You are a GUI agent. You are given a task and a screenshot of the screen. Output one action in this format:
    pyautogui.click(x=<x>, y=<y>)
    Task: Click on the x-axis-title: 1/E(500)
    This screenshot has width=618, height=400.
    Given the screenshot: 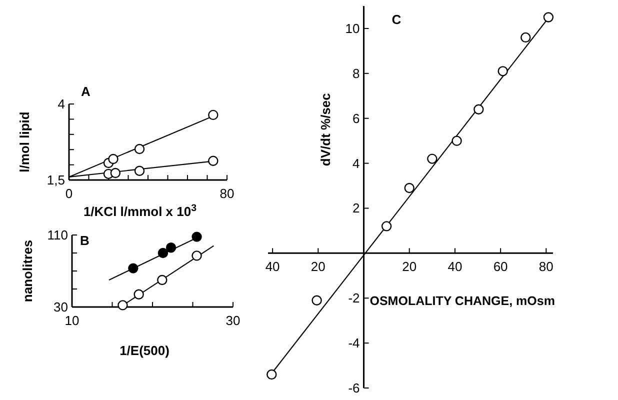 What is the action you would take?
    pyautogui.click(x=145, y=350)
    